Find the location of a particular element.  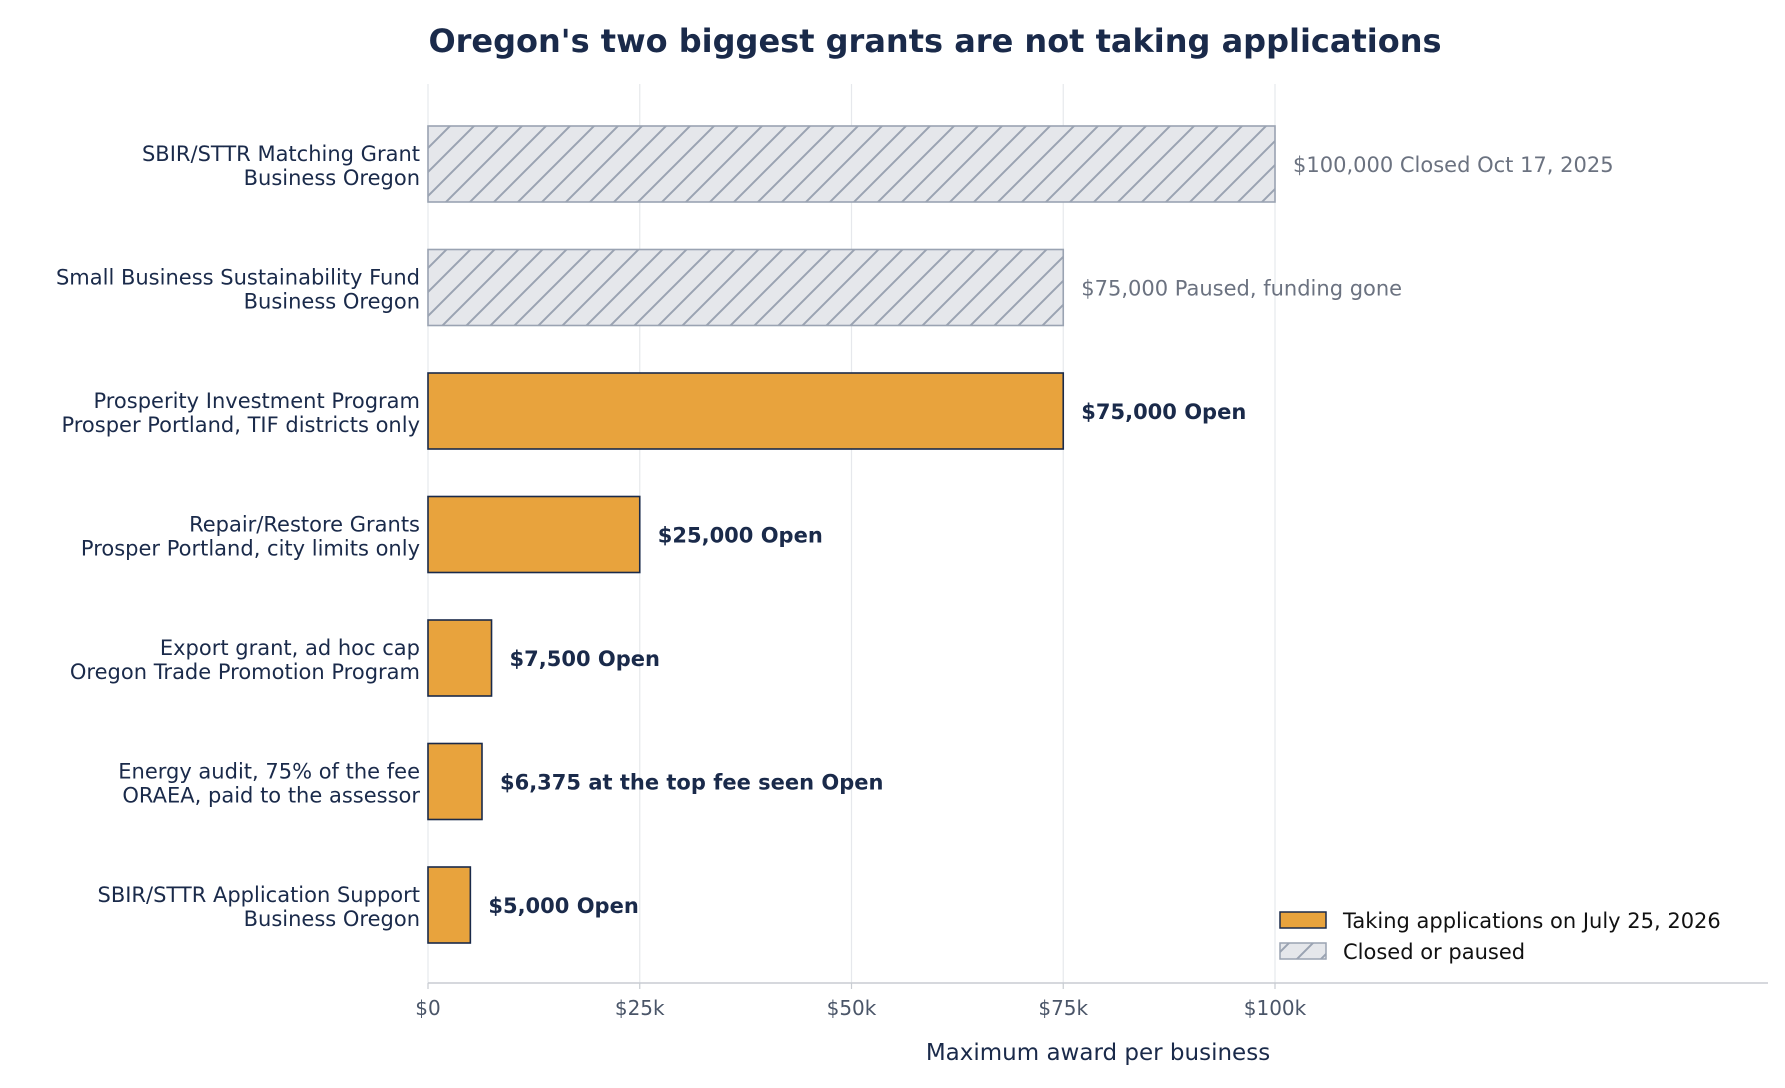

category-label: Energy audit, 75% of the fee is located at coordinates (269, 772).